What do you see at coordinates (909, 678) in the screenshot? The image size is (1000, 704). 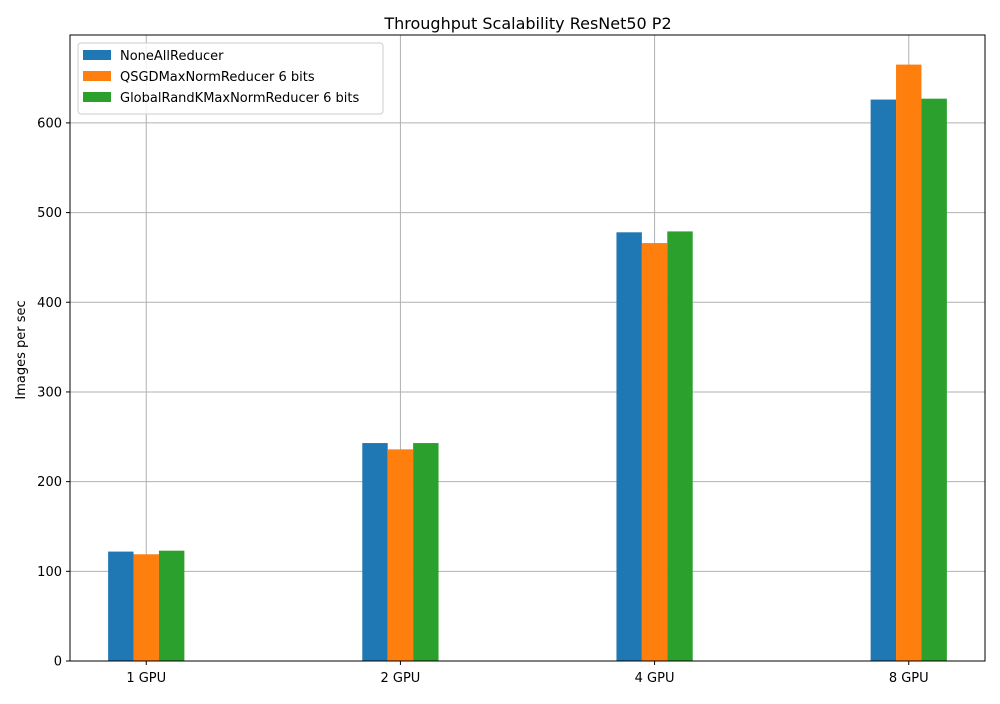 I see `x-tick-label: 8 GPU` at bounding box center [909, 678].